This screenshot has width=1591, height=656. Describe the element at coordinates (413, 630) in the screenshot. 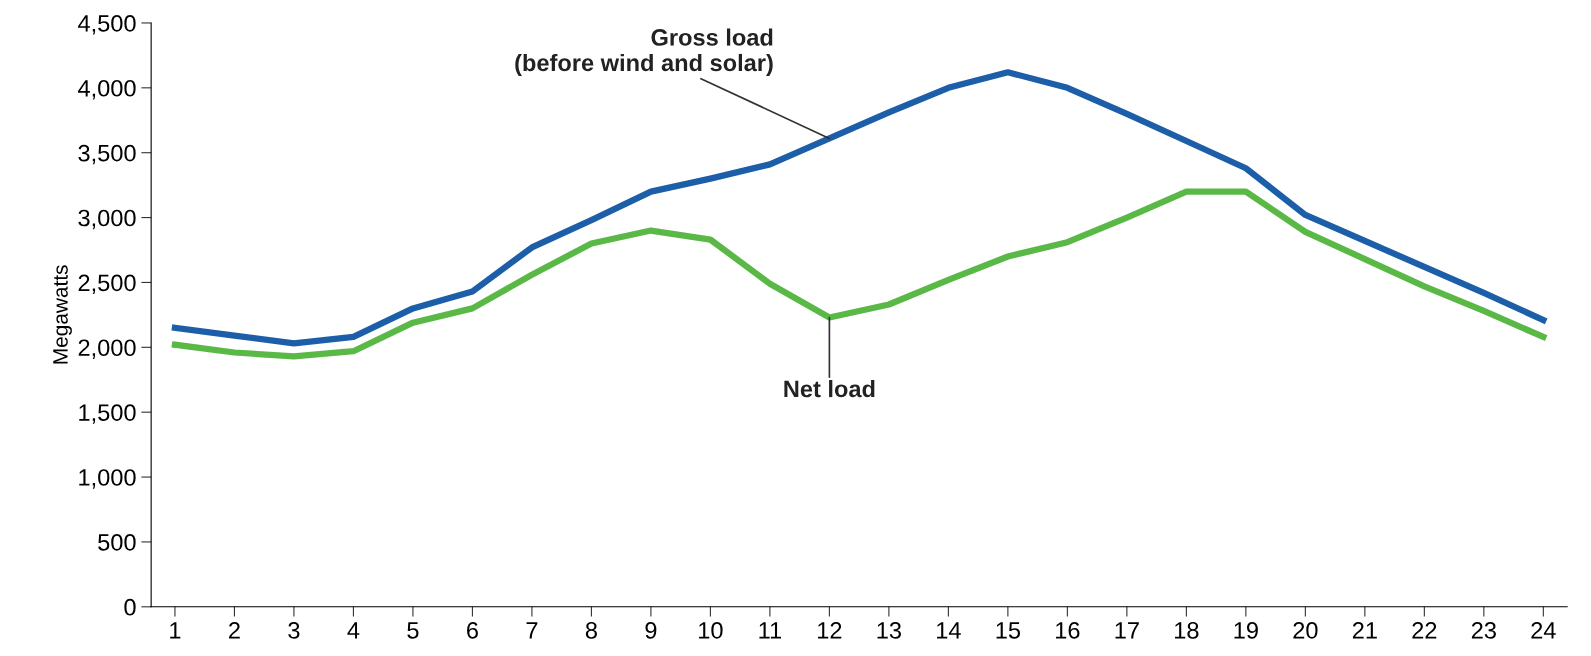

I see `x-tick-label: 5` at that location.